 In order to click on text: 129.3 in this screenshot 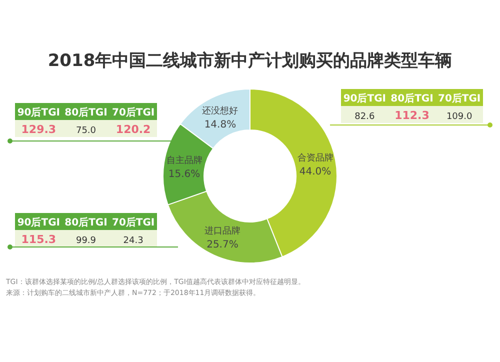, I will do `click(38, 129)`.